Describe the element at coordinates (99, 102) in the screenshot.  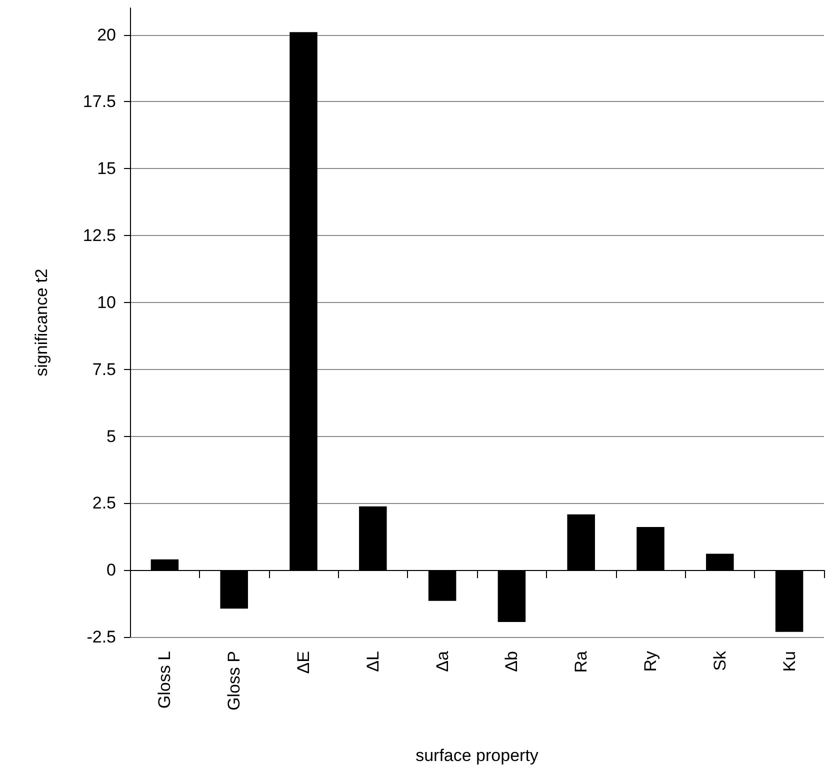
I see `y-tick-label: 17.5` at that location.